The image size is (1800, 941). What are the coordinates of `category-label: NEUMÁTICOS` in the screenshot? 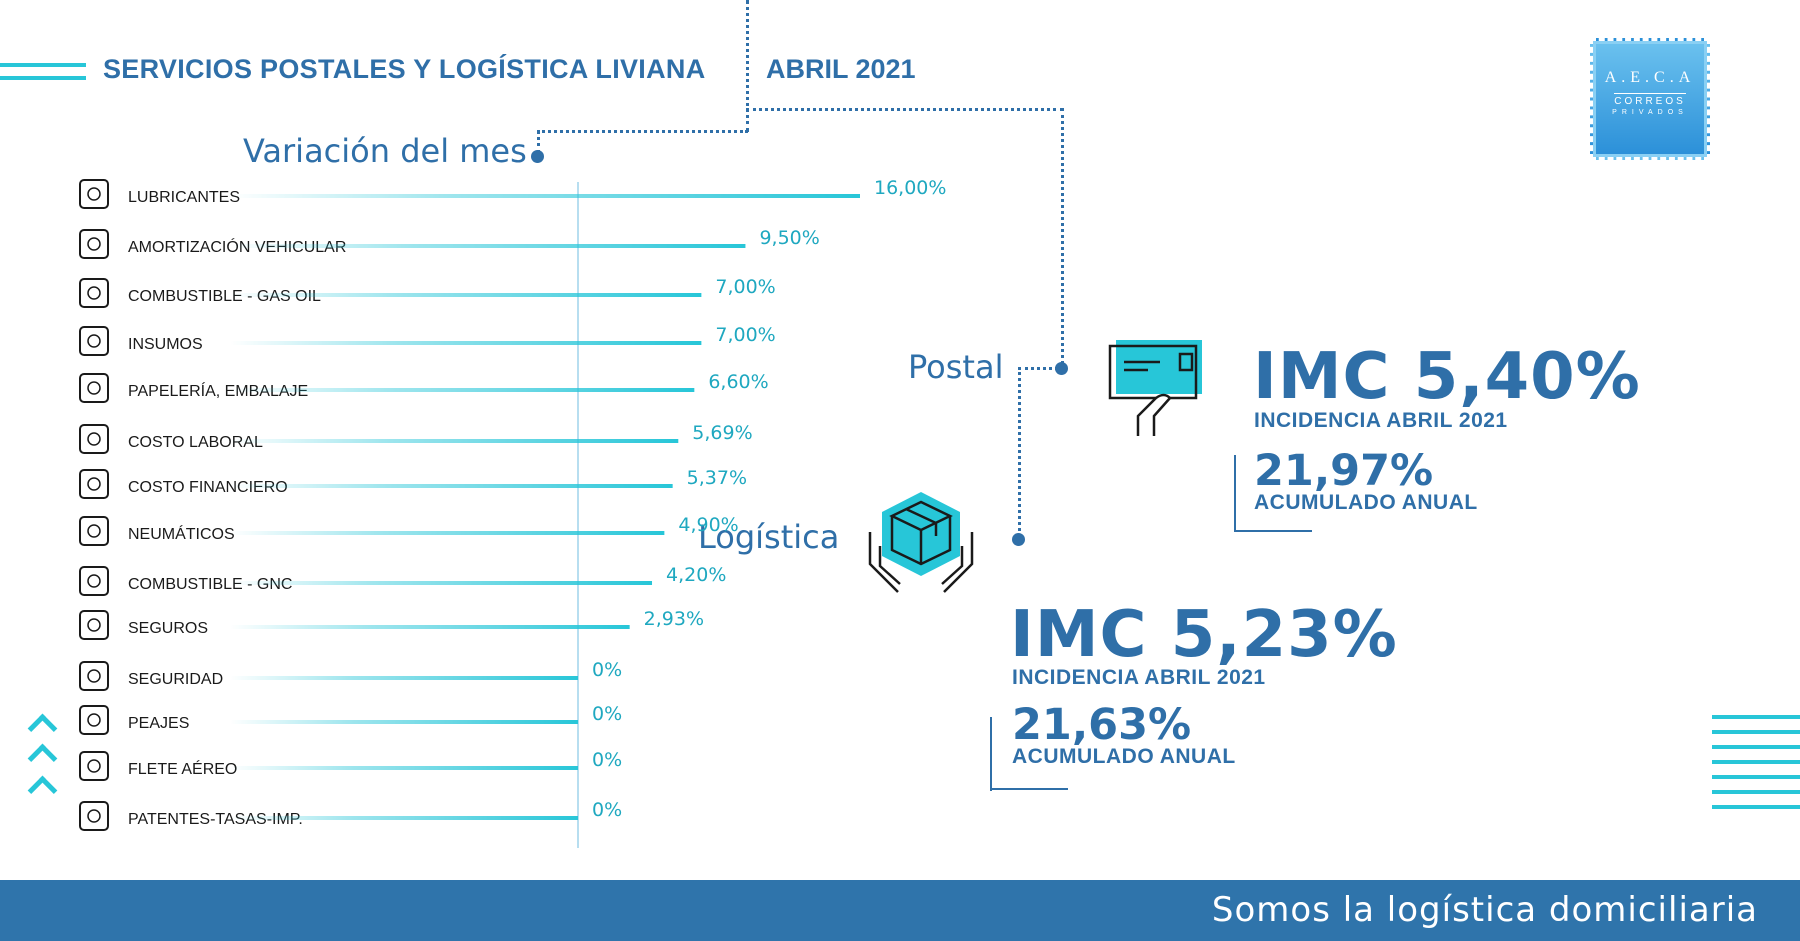 It's located at (181, 533).